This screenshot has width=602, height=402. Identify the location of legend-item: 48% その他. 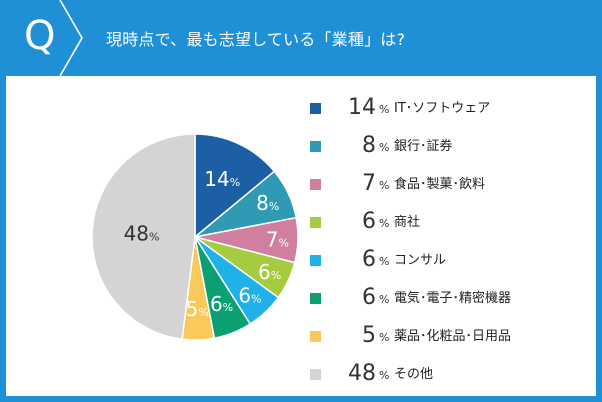
(440, 375).